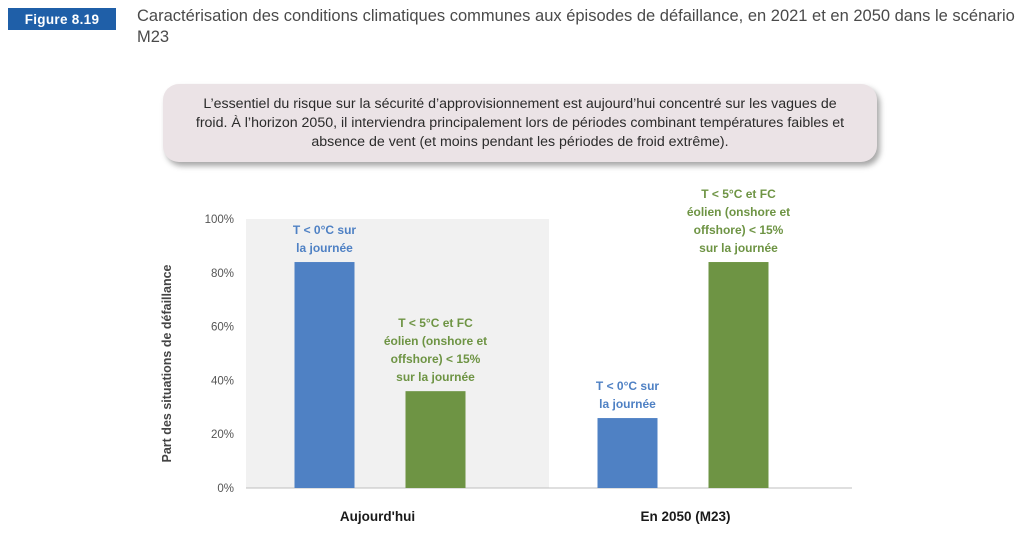 Image resolution: width=1024 pixels, height=536 pixels. I want to click on y-tick-label: 60%, so click(222, 328).